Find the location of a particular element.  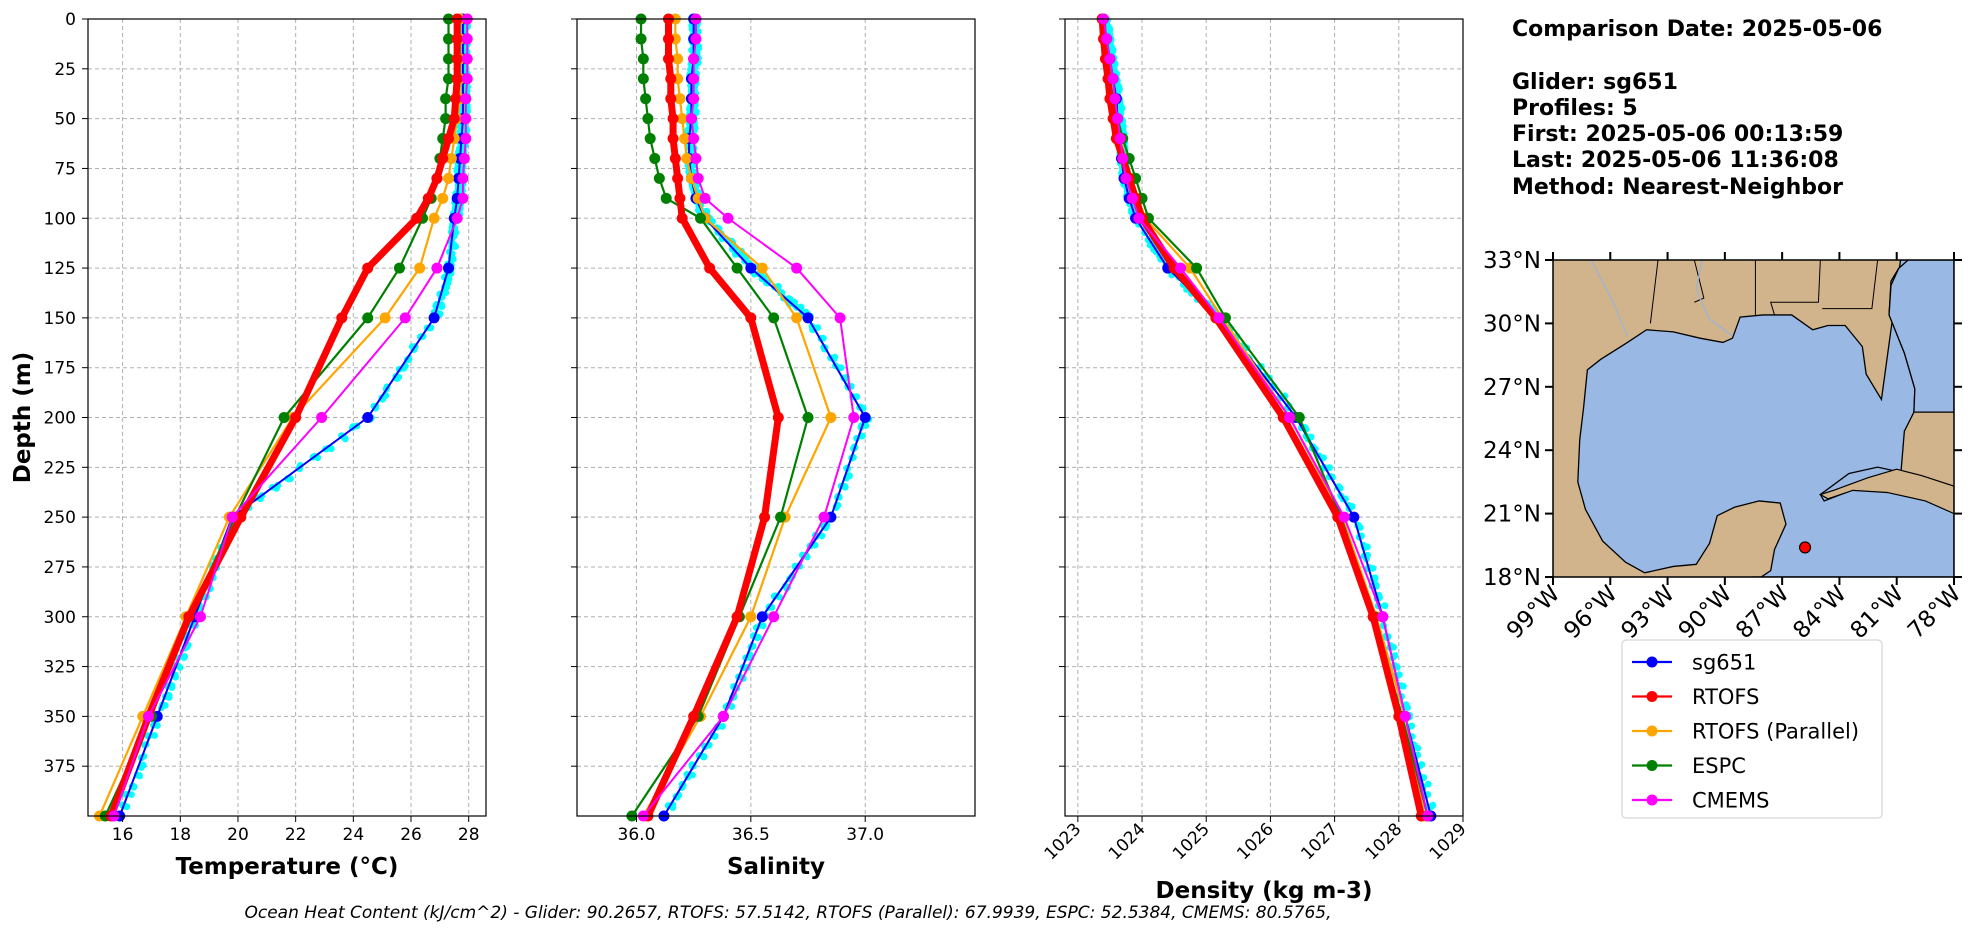

legend-label: ESPC is located at coordinates (1719, 766).